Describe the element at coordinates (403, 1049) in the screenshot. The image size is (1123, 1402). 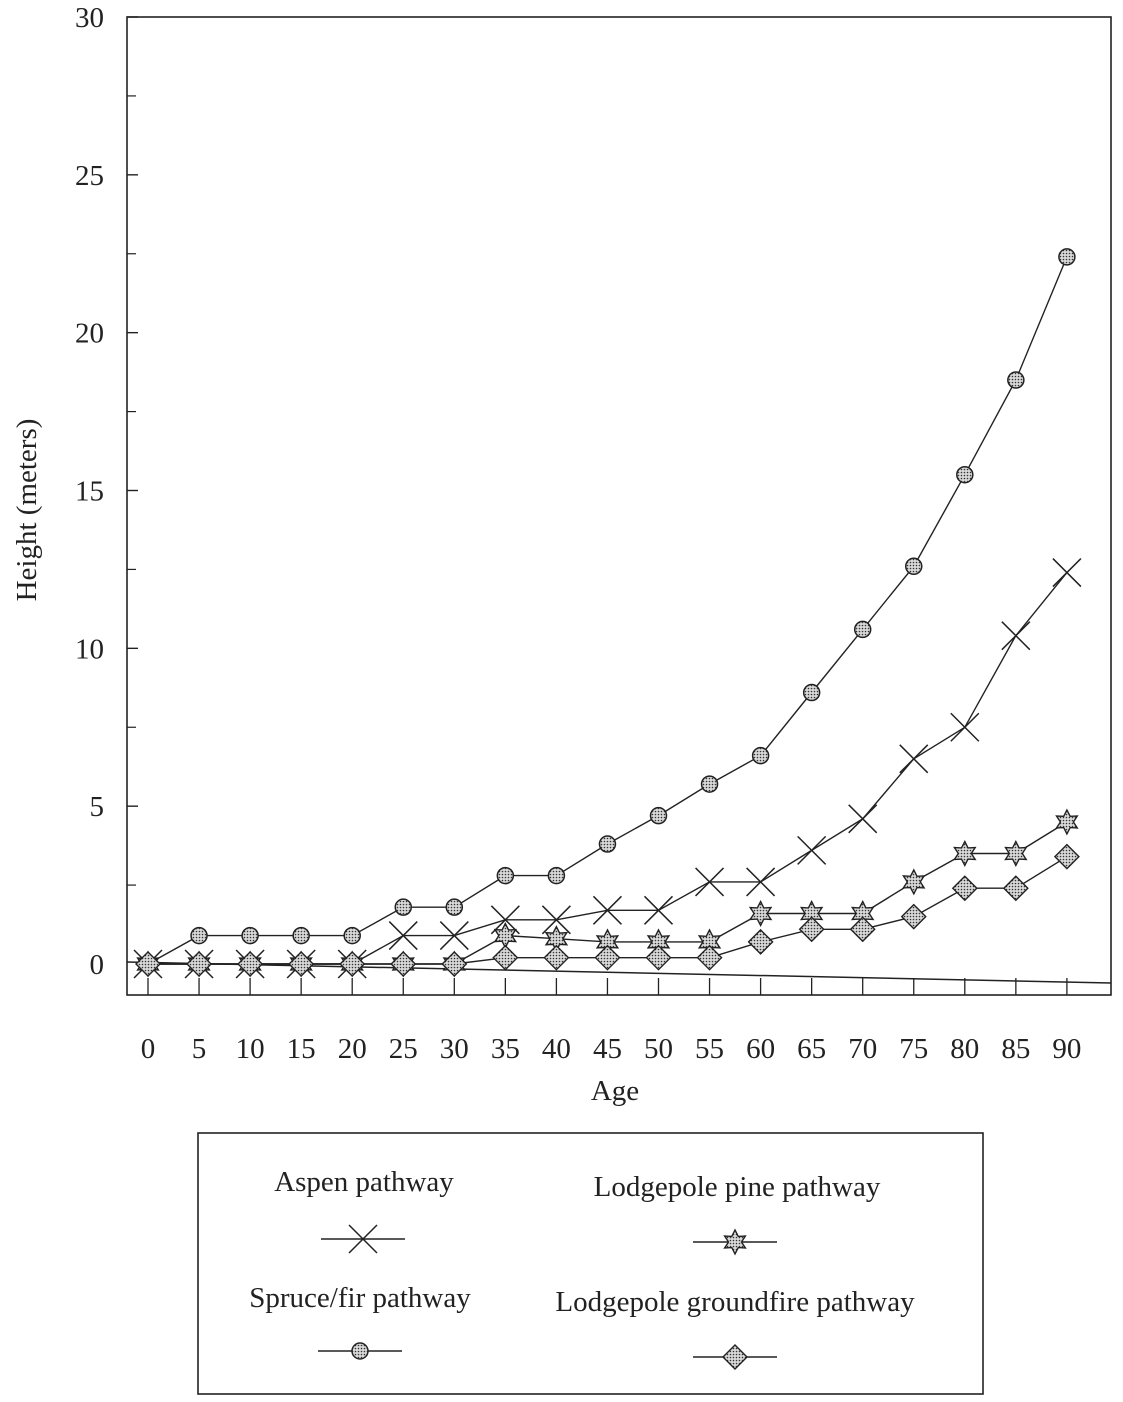
I see `x-tick-label: 25` at that location.